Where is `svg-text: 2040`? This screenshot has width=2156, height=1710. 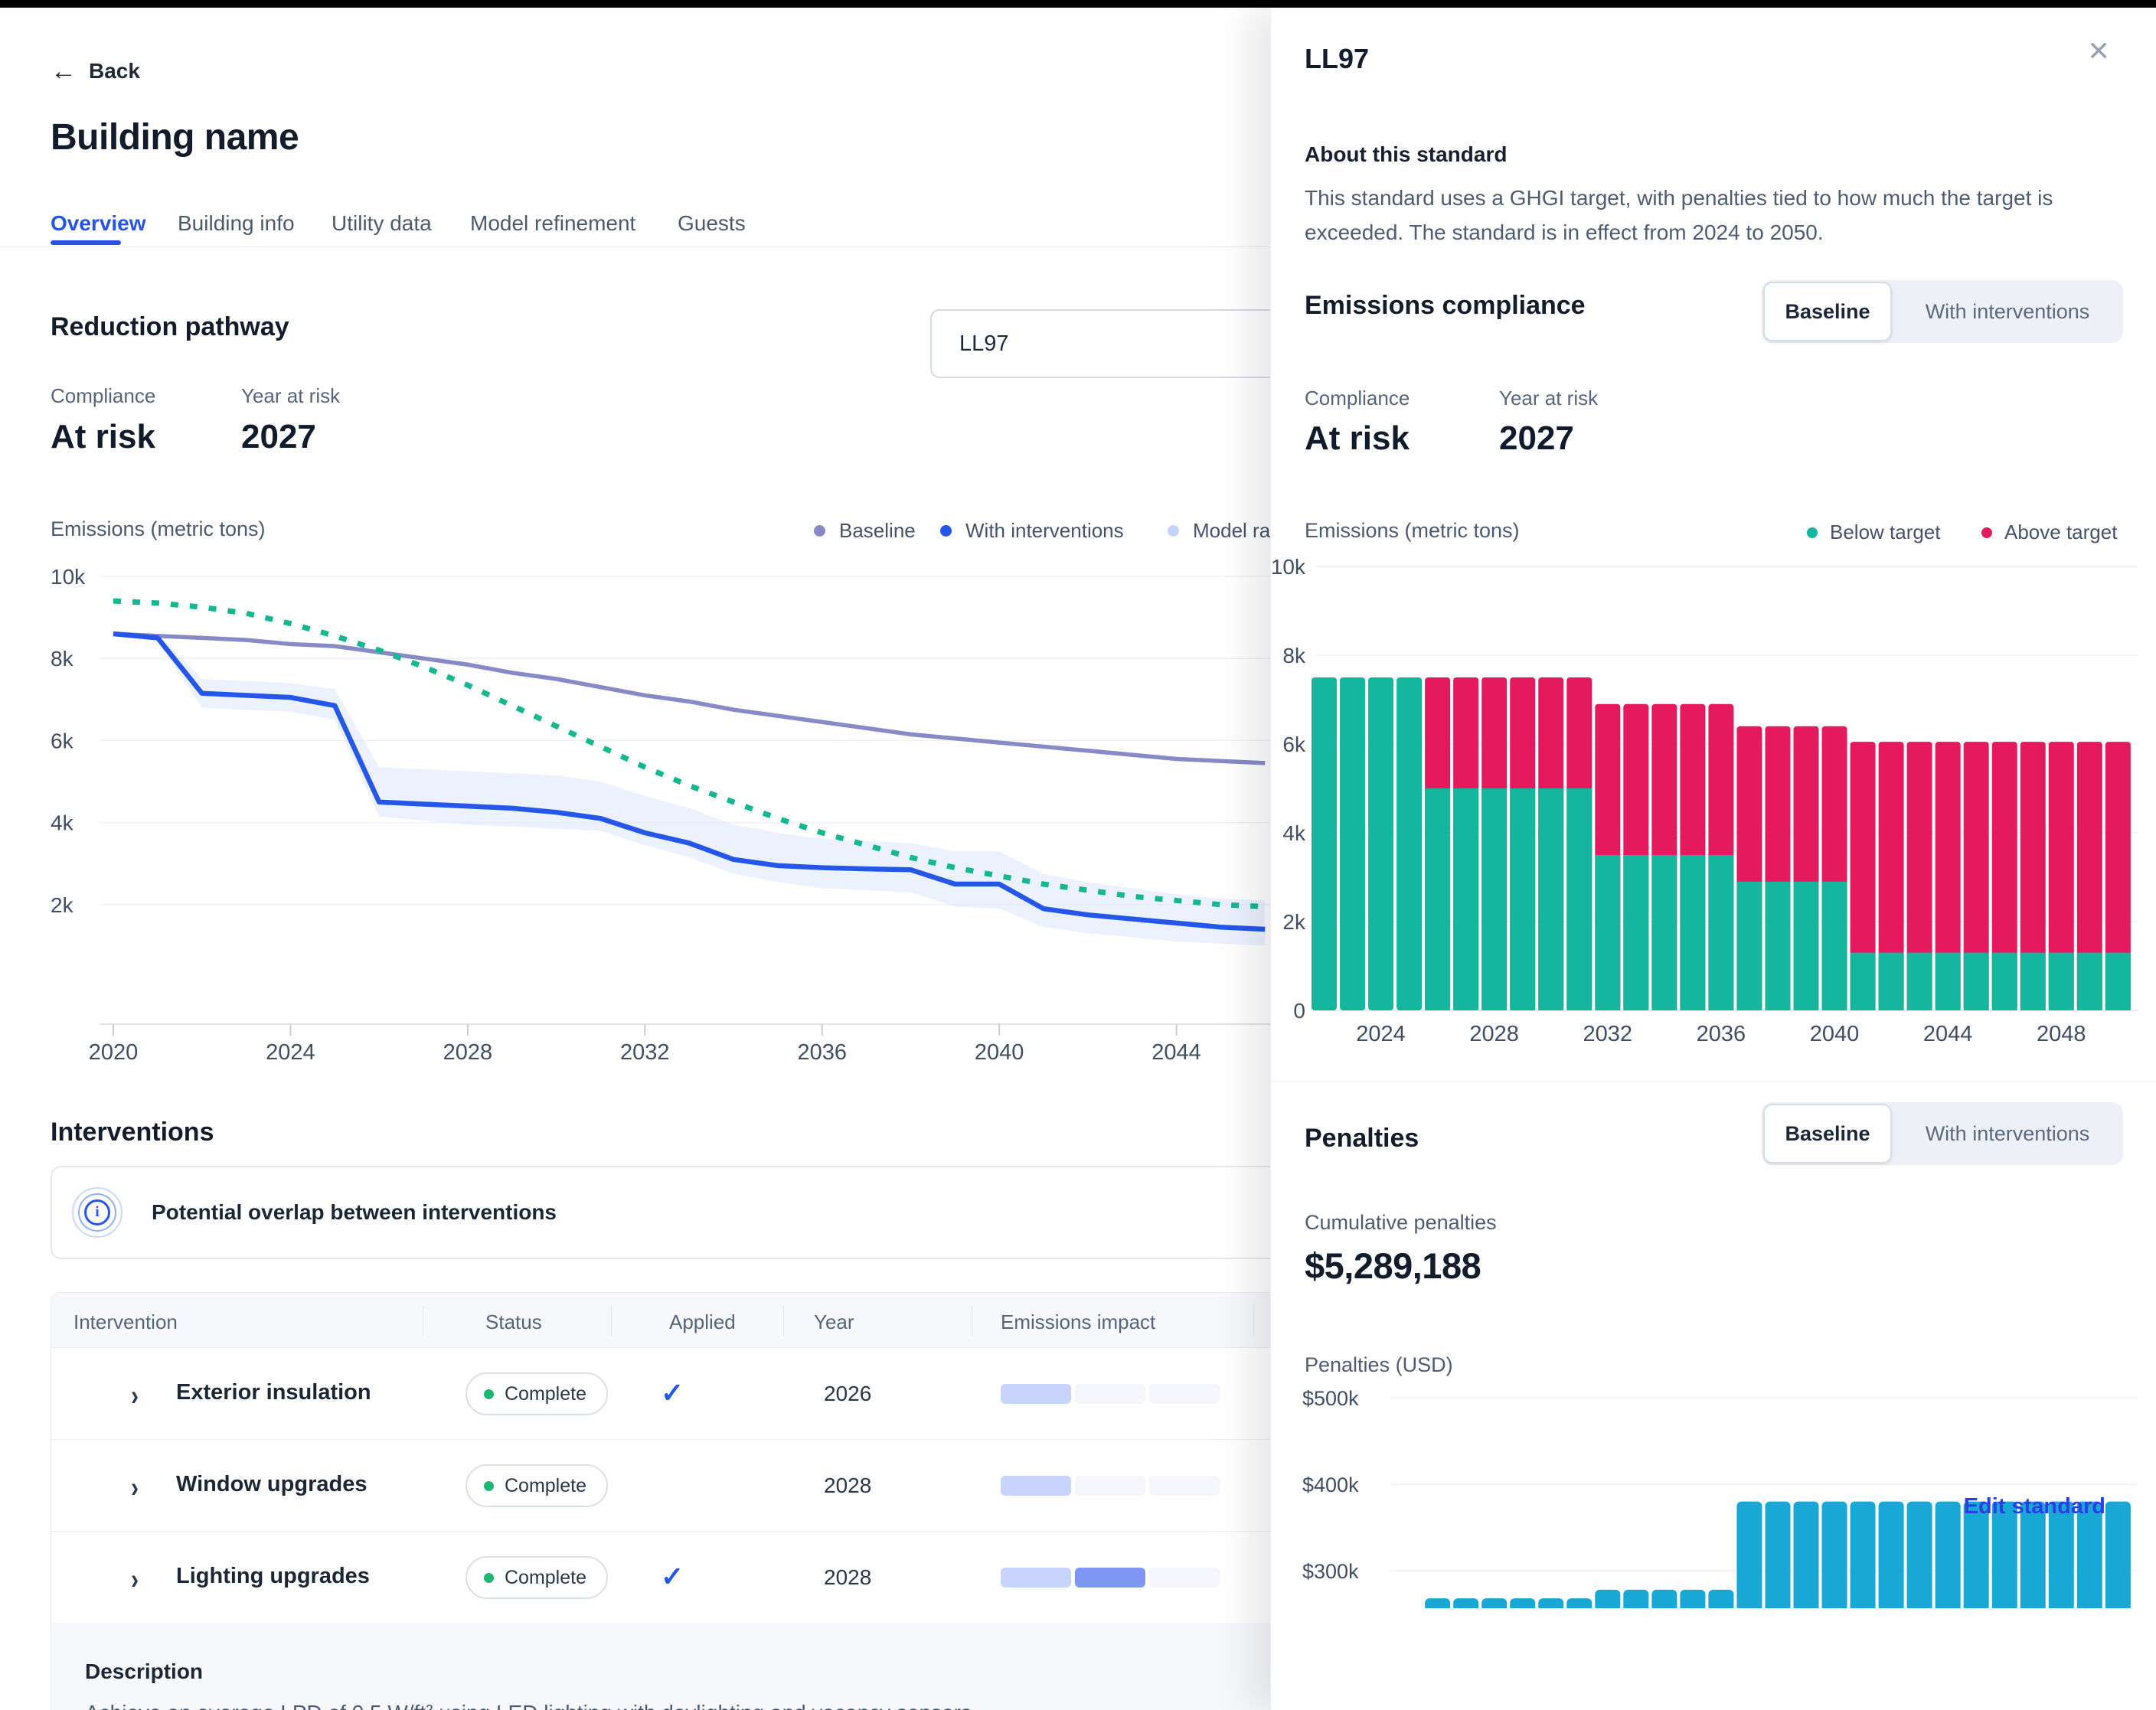 svg-text: 2040 is located at coordinates (999, 1052).